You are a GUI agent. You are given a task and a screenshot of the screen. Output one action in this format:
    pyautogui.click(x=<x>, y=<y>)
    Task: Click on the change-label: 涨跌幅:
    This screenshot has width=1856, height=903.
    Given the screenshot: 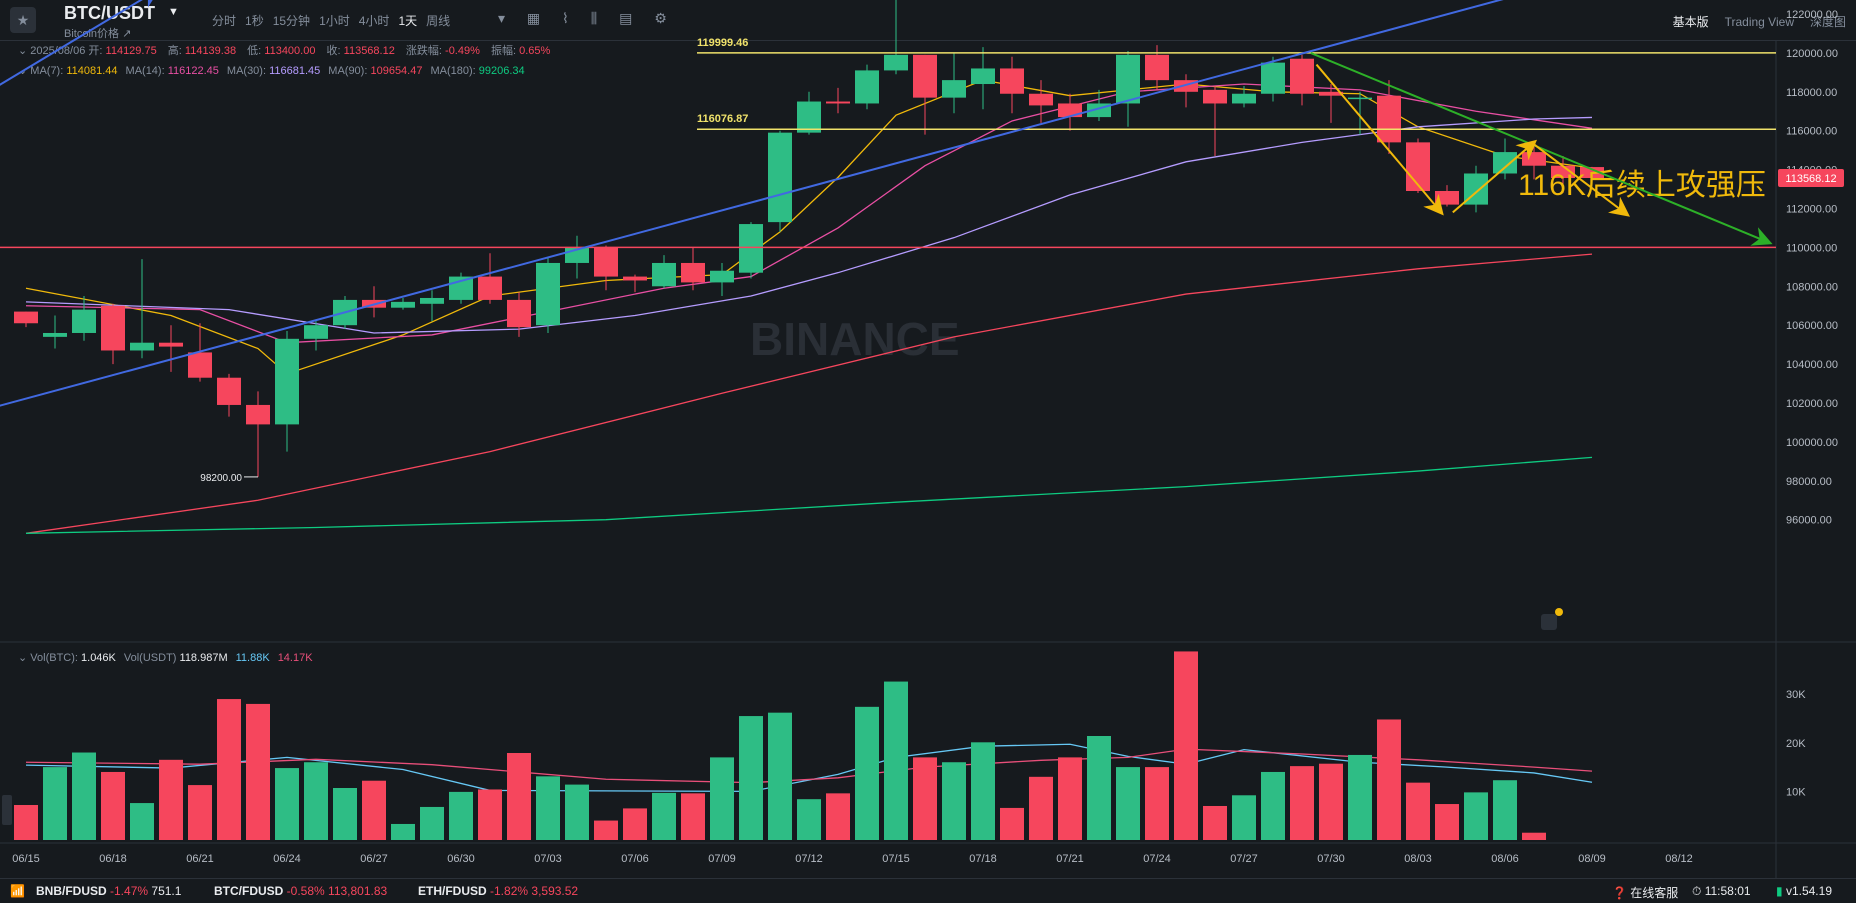 What is the action you would take?
    pyautogui.click(x=423, y=51)
    